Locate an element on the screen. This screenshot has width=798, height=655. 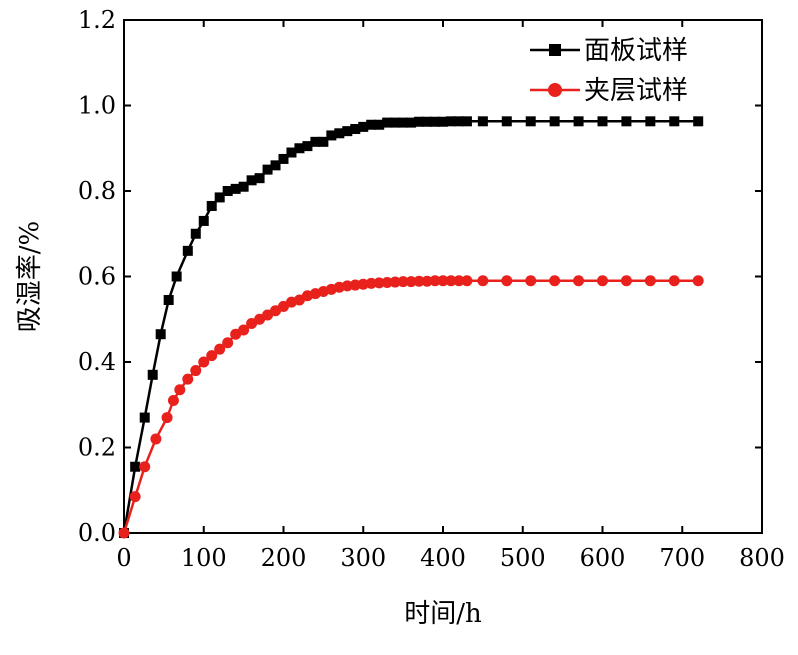
legend-label-sandwich: 夹层试样 is located at coordinates (636, 91).